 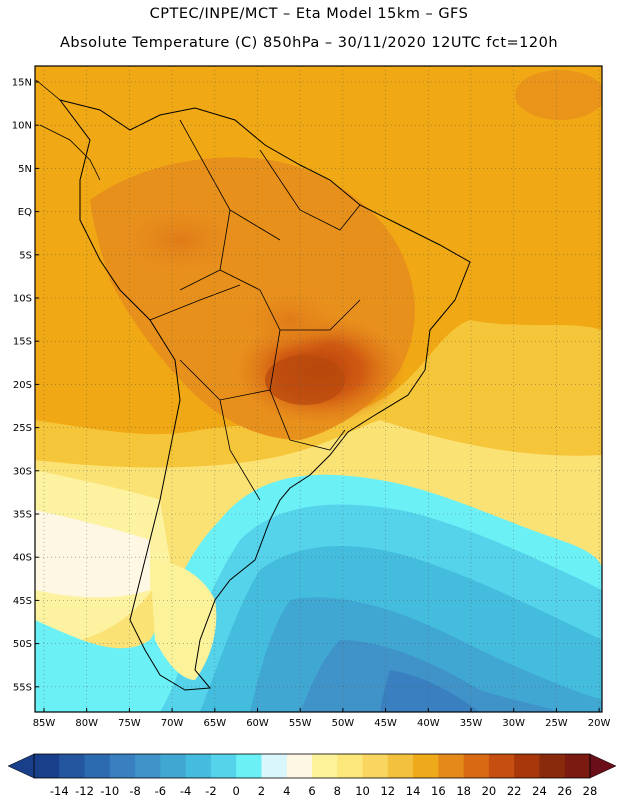 What do you see at coordinates (438, 791) in the screenshot?
I see `colorbar-tick-label: 16` at bounding box center [438, 791].